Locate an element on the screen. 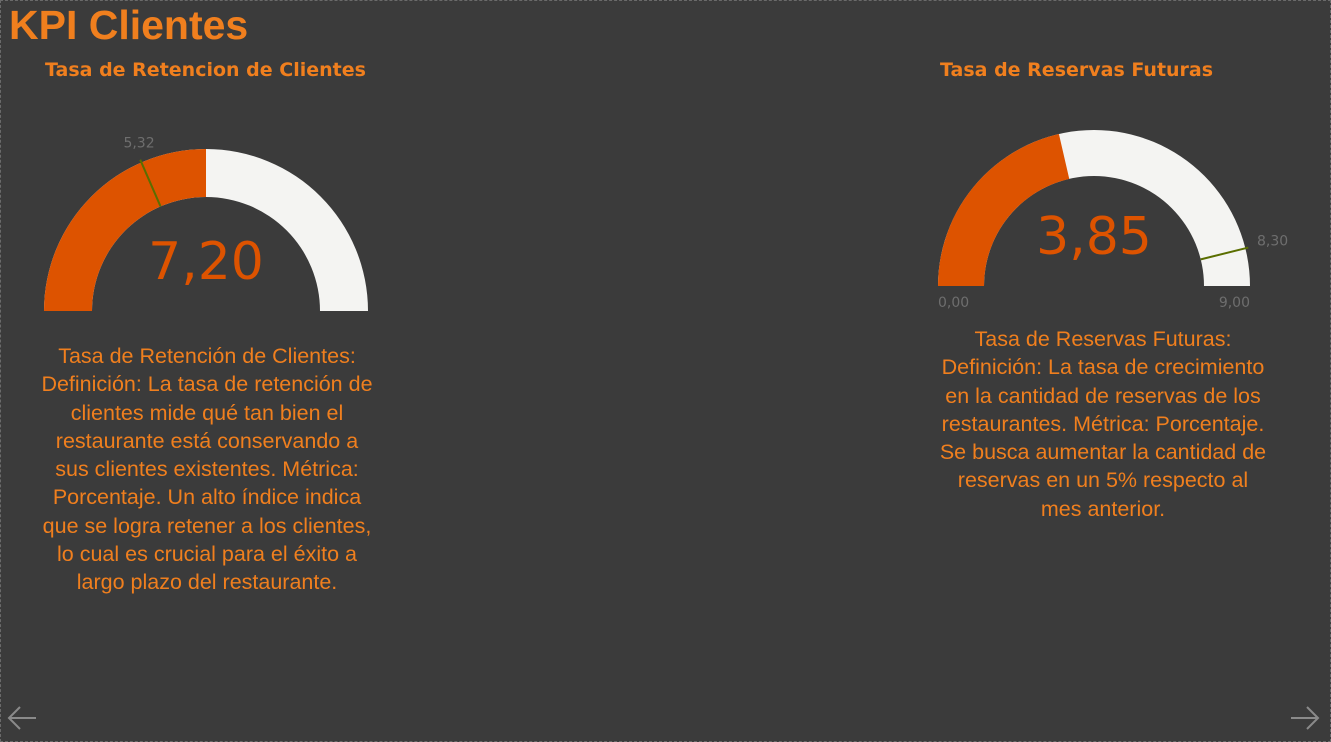 The height and width of the screenshot is (742, 1331). gauge-retention: 5,32 7,20 is located at coordinates (210, 225).